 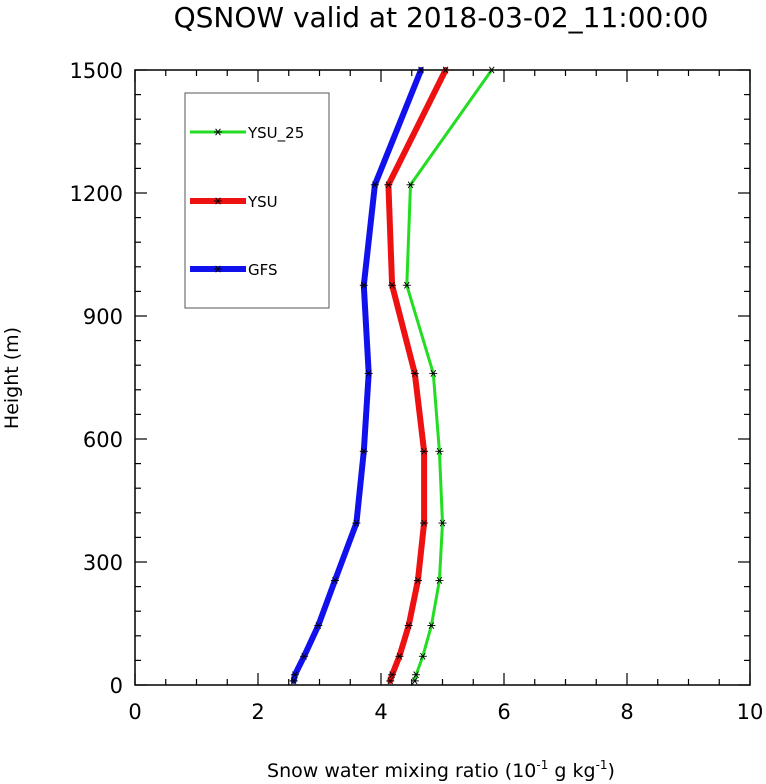 What do you see at coordinates (96, 194) in the screenshot?
I see `y-tick-label: 1200` at bounding box center [96, 194].